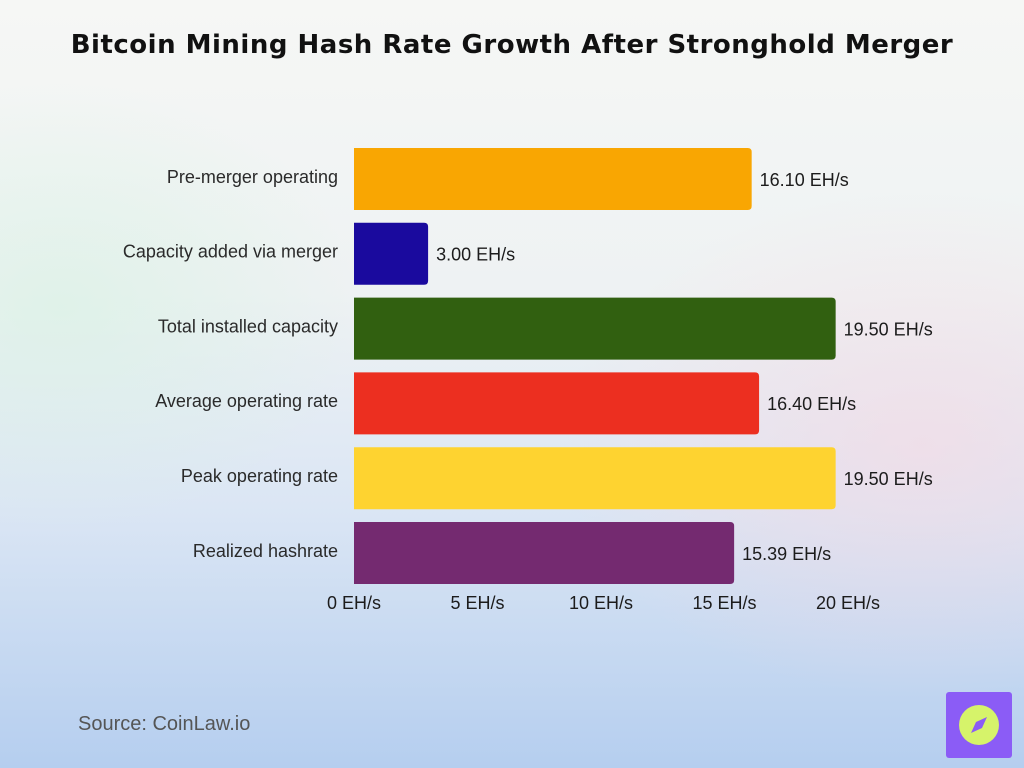  I want to click on x-tick-label: 5 EH/s, so click(477, 603).